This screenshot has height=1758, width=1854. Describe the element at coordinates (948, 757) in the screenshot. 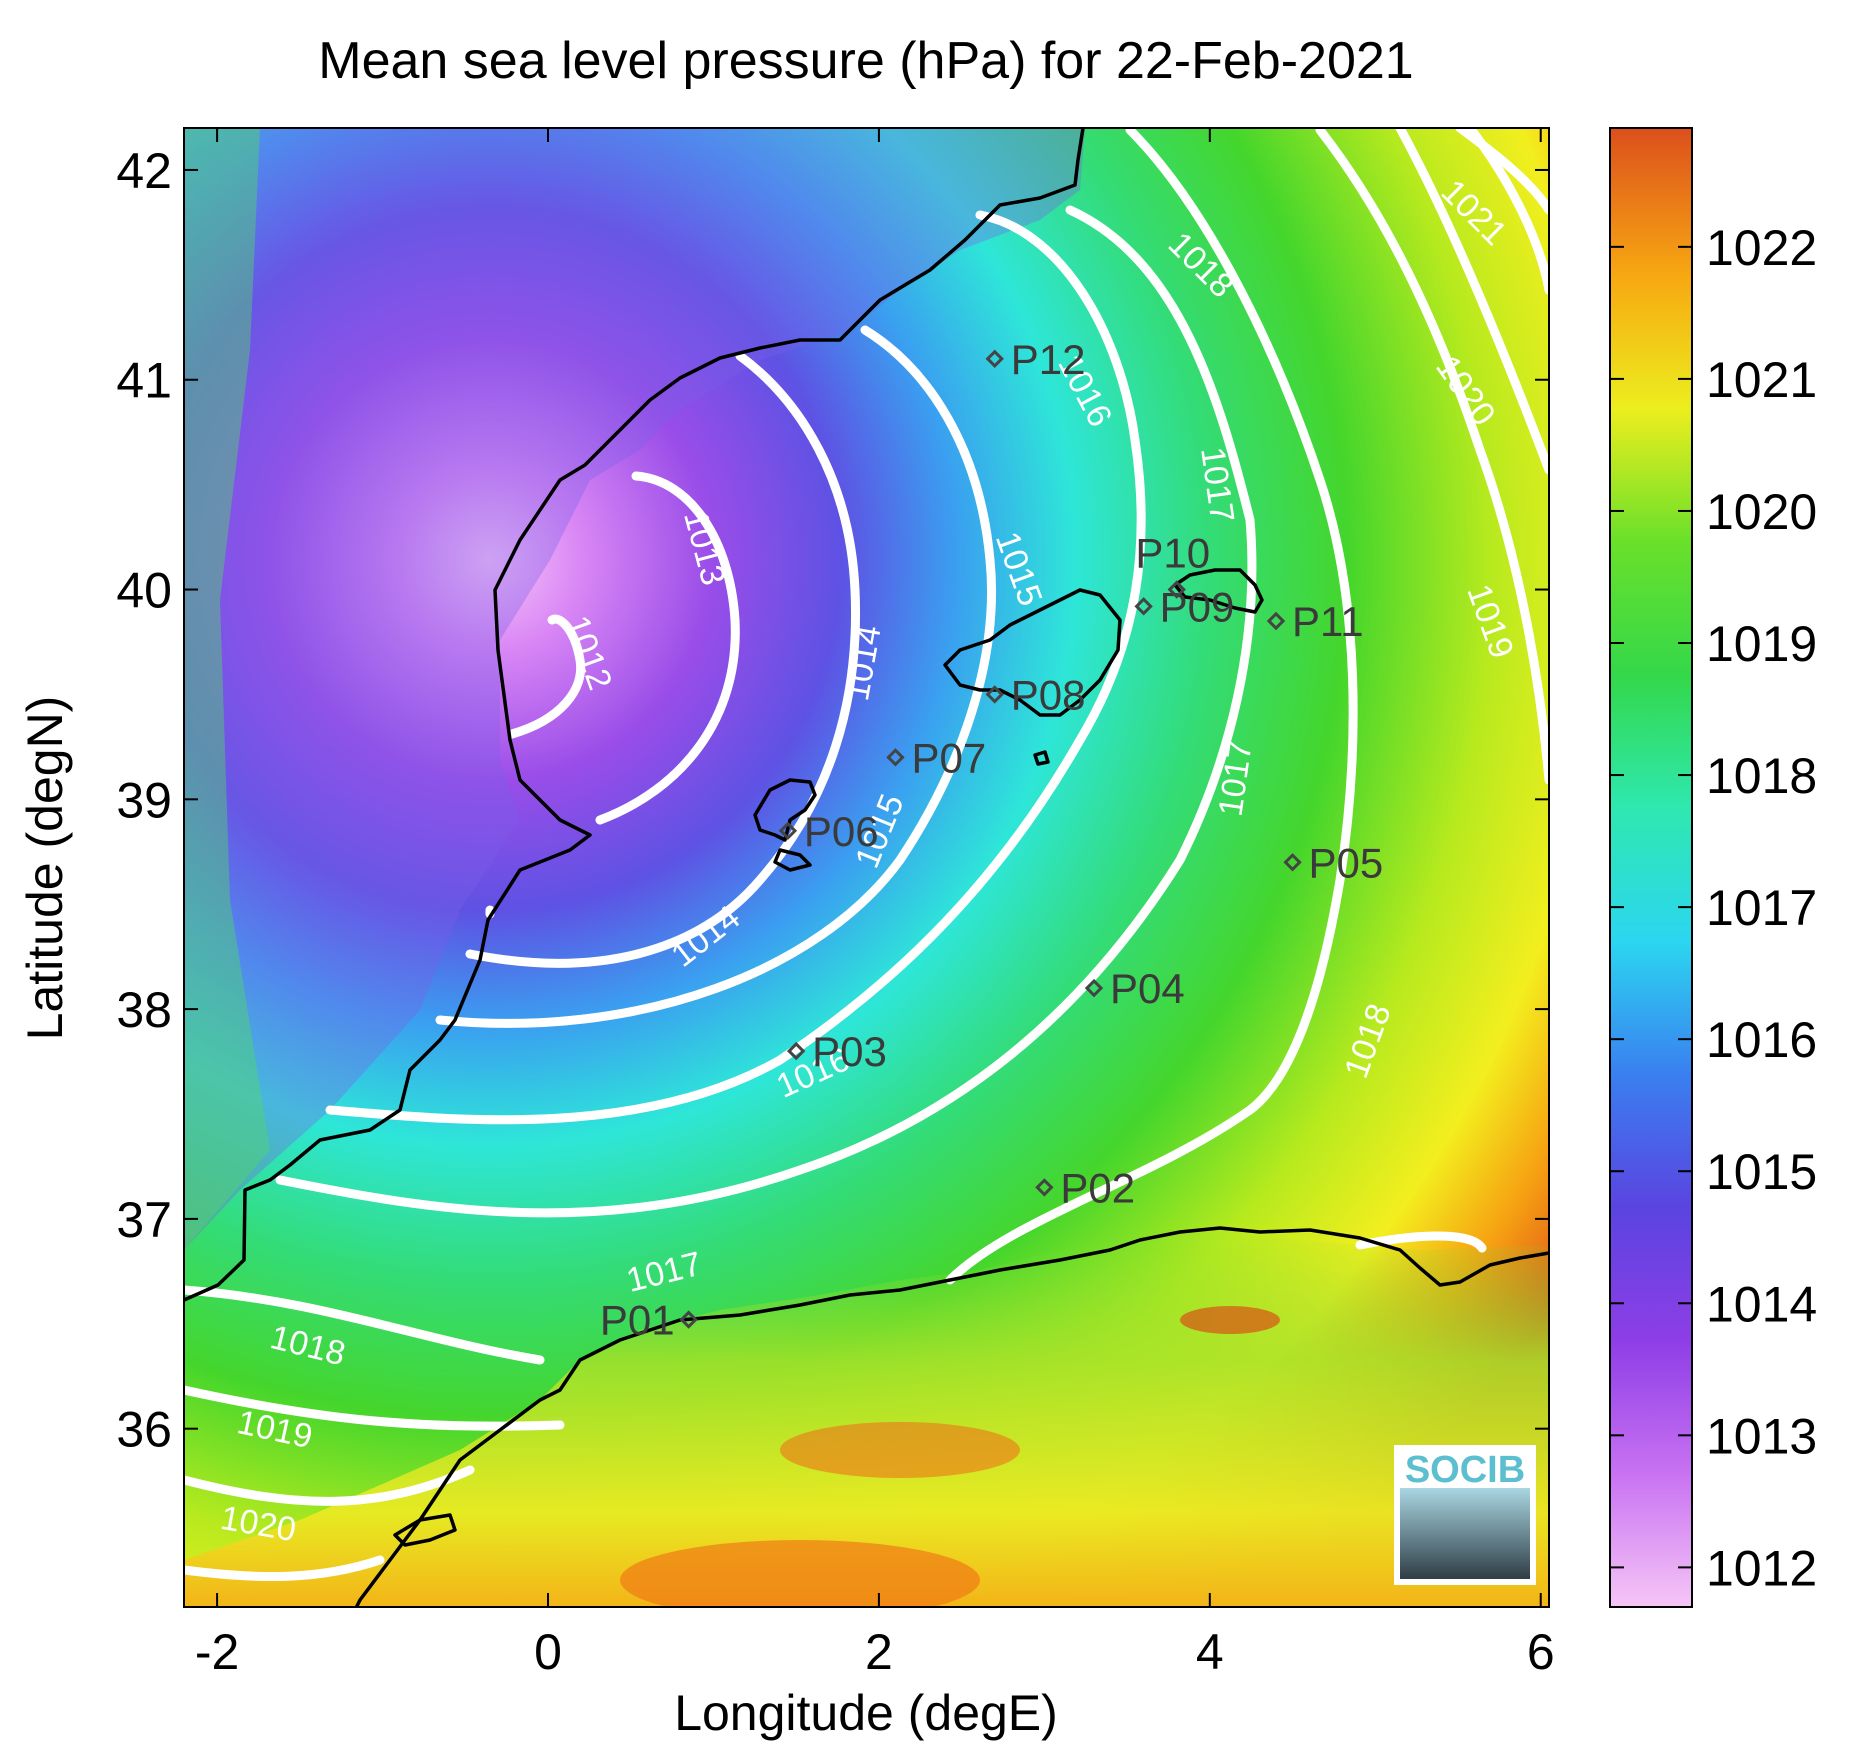

I see `station-label: P07` at that location.